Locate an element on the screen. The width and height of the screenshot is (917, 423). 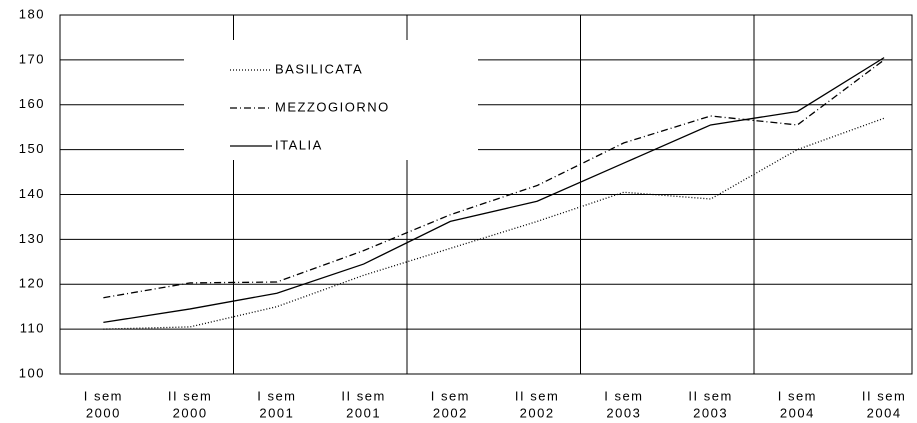
y-tick-label: 130 is located at coordinates (32, 238).